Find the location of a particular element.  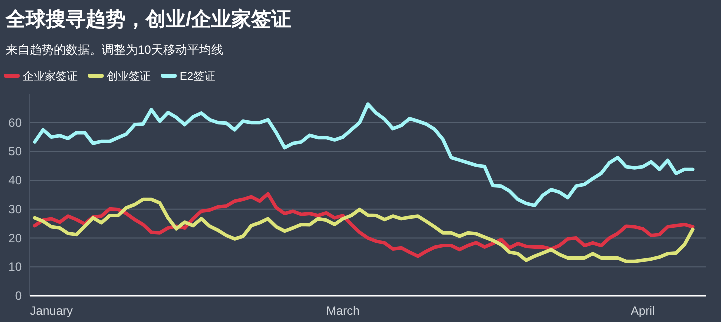

y-tick-label: 60 is located at coordinates (15, 123).